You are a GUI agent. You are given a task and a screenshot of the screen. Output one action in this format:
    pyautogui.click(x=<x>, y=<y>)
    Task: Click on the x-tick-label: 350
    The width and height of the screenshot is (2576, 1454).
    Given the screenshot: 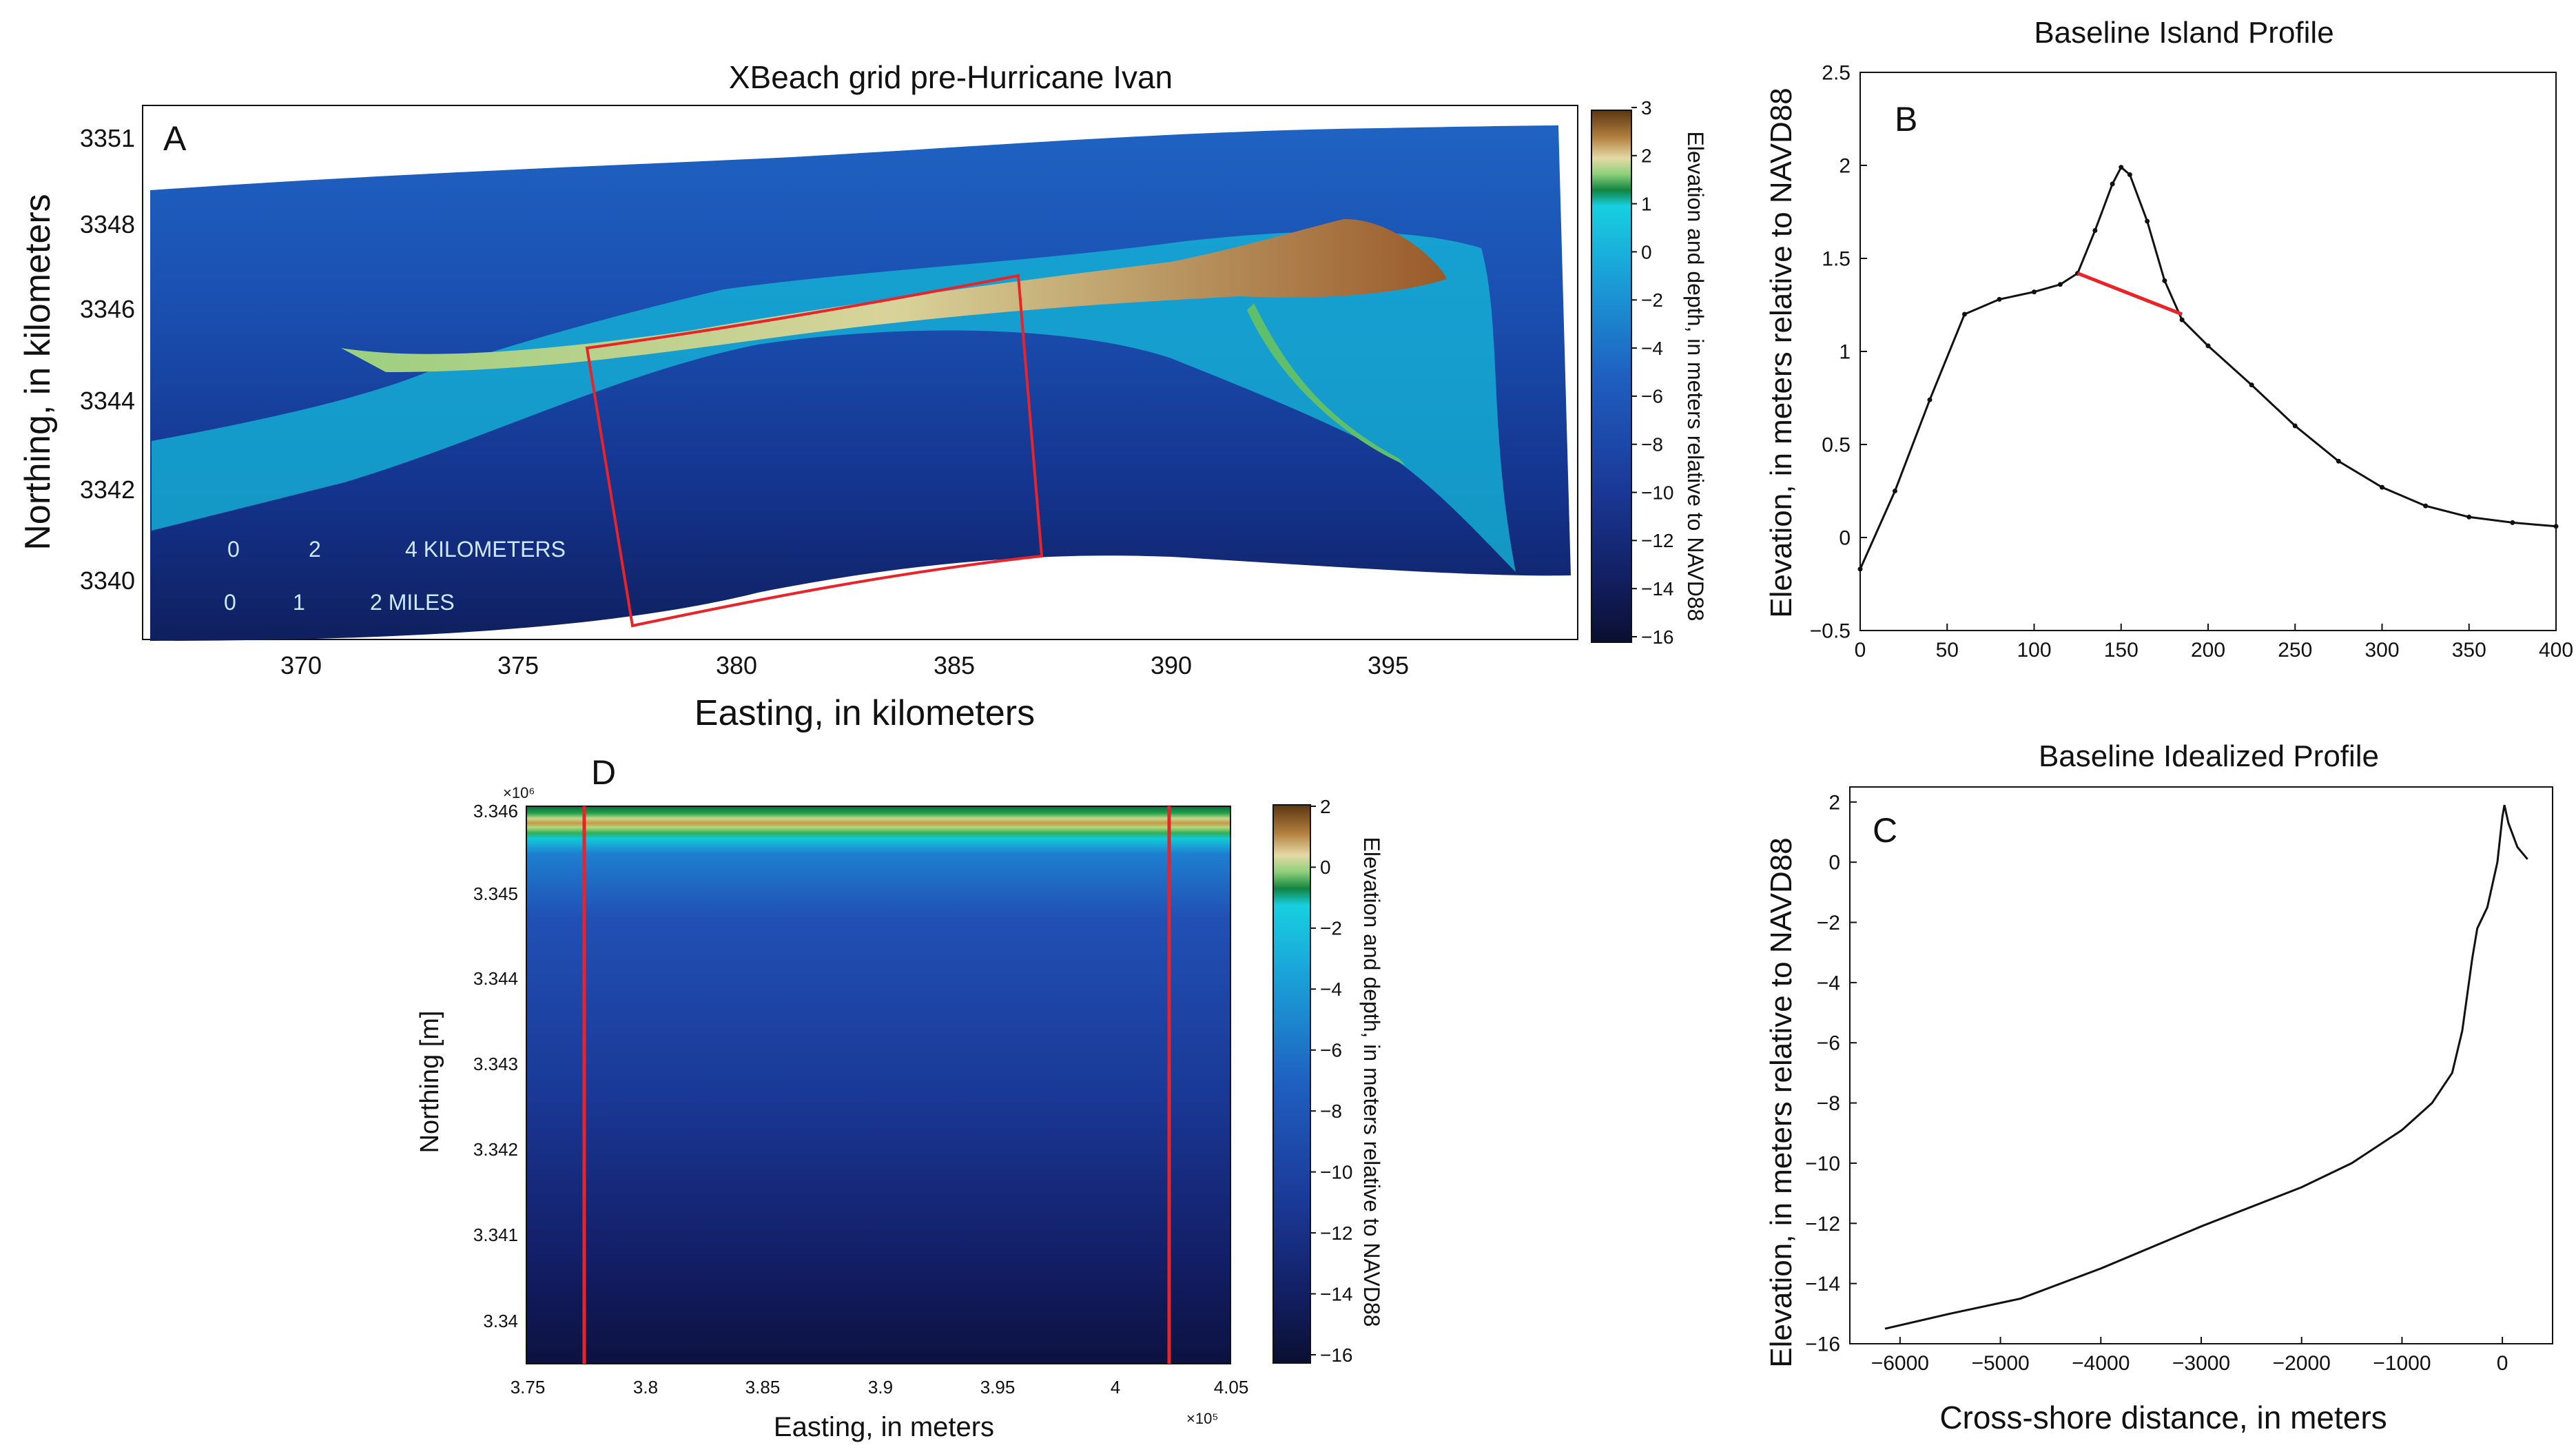 What is the action you would take?
    pyautogui.click(x=2469, y=651)
    